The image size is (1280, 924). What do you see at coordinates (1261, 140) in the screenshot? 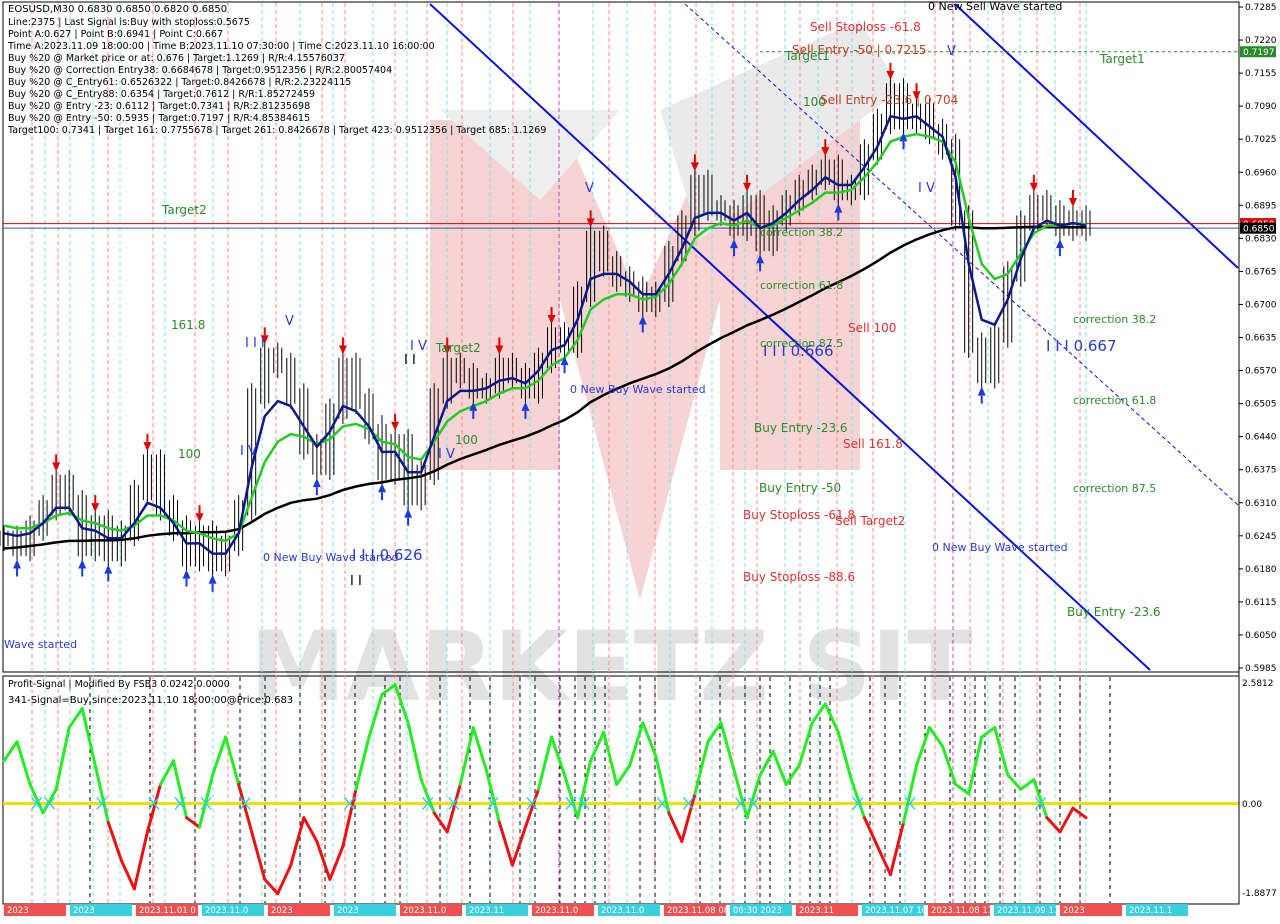
I see `price-tick-label: 0.7025` at bounding box center [1261, 140].